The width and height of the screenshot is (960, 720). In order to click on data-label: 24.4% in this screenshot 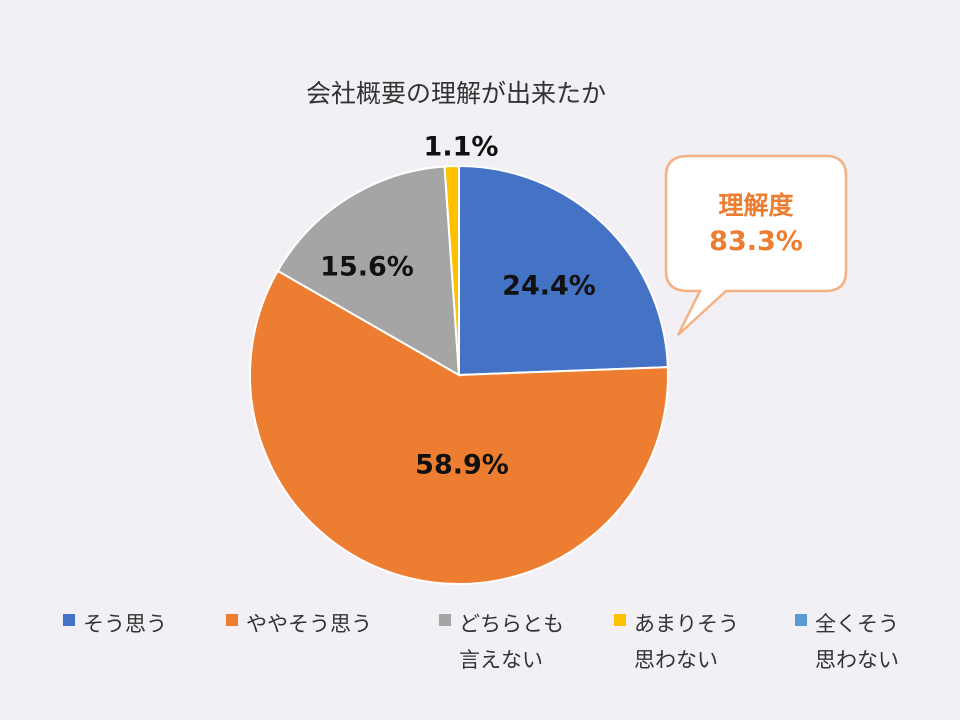, I will do `click(549, 286)`.